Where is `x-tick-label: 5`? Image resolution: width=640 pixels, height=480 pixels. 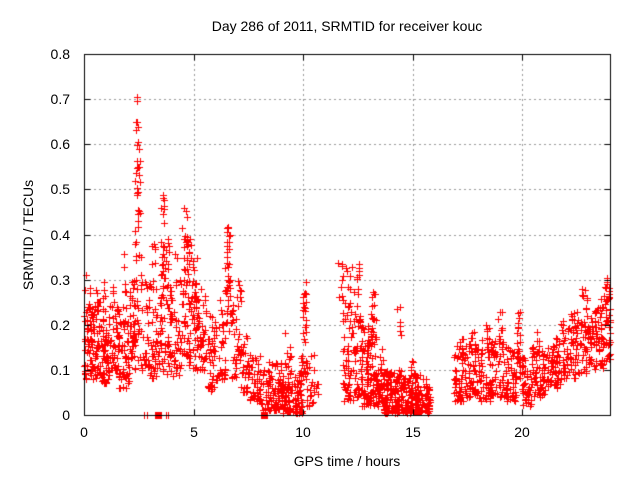
x-tick-label: 5 is located at coordinates (194, 432).